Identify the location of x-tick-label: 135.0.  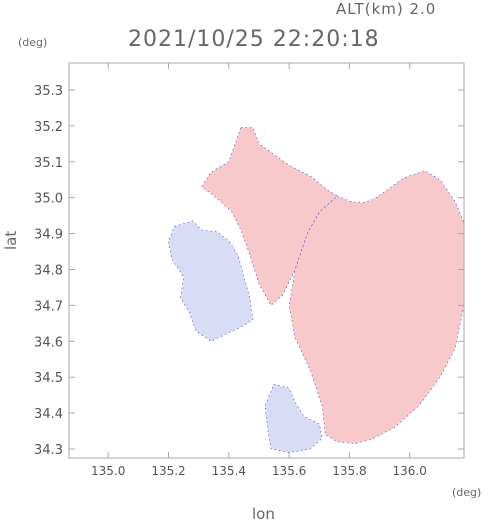
(108, 471).